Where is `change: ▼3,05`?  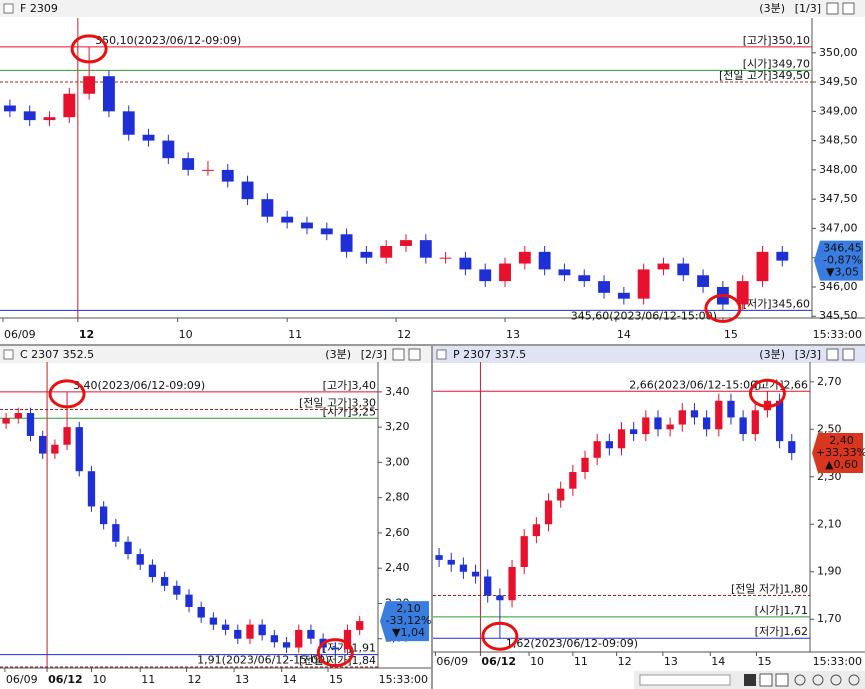
change: ▼3,05 is located at coordinates (842, 272).